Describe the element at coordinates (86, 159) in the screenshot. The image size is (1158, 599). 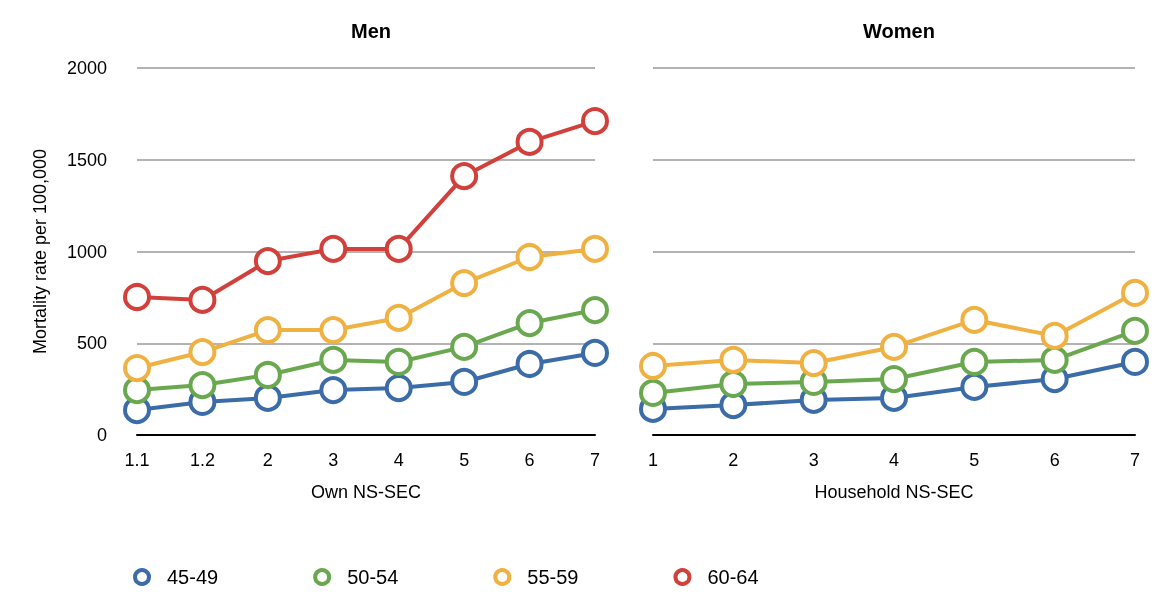
I see `y-tick-label: 1500` at that location.